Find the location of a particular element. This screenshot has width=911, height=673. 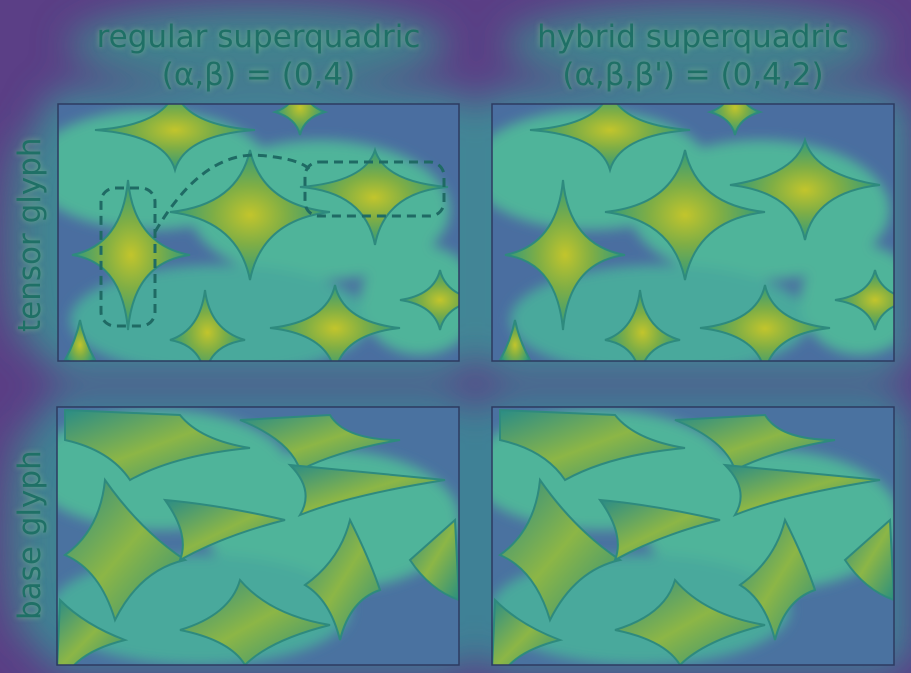

column-title-hybrid-params: (α,β,β') = (0,4,2) is located at coordinates (693, 75).